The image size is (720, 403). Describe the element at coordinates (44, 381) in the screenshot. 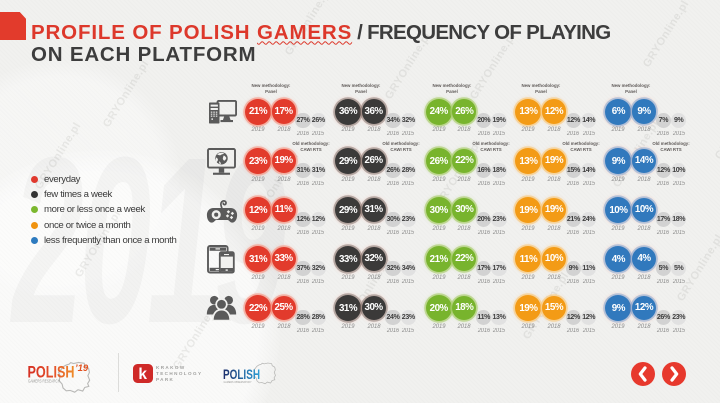

I see `svg-text: GAMERS RESEARCH` at that location.